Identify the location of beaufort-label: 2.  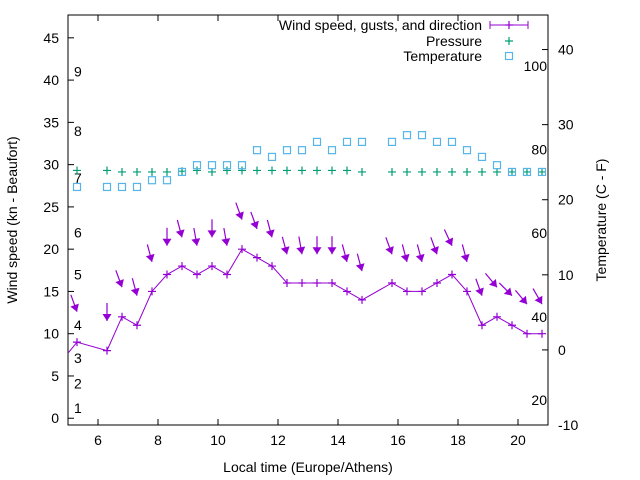
(78, 384).